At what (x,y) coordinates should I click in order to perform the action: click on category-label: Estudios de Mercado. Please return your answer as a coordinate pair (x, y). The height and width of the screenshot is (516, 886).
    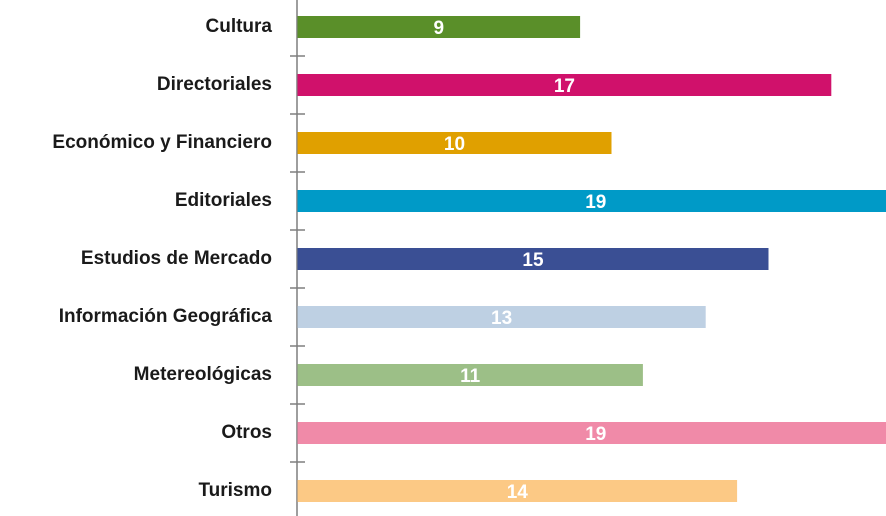
    Looking at the image, I should click on (176, 258).